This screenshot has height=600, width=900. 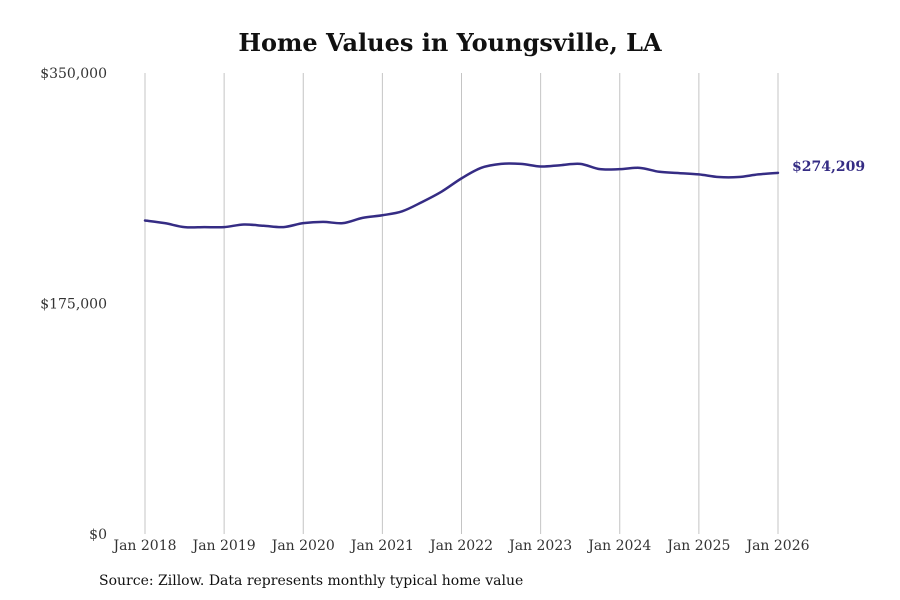 What do you see at coordinates (697, 546) in the screenshot?
I see `x-tick-label: Jan 2025` at bounding box center [697, 546].